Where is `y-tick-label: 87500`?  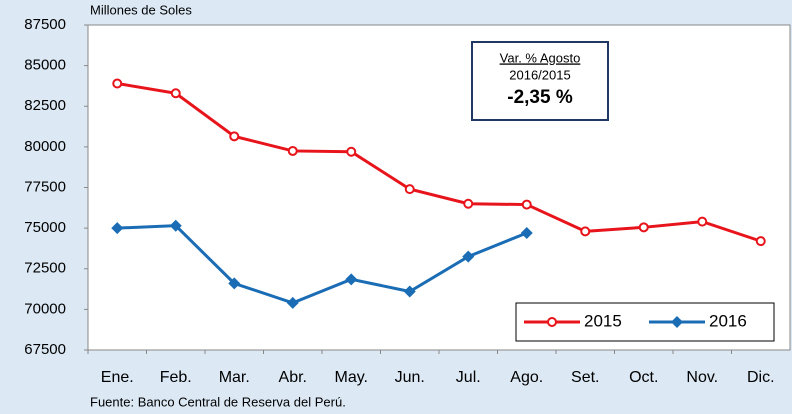 y-tick-label: 87500 is located at coordinates (45, 24).